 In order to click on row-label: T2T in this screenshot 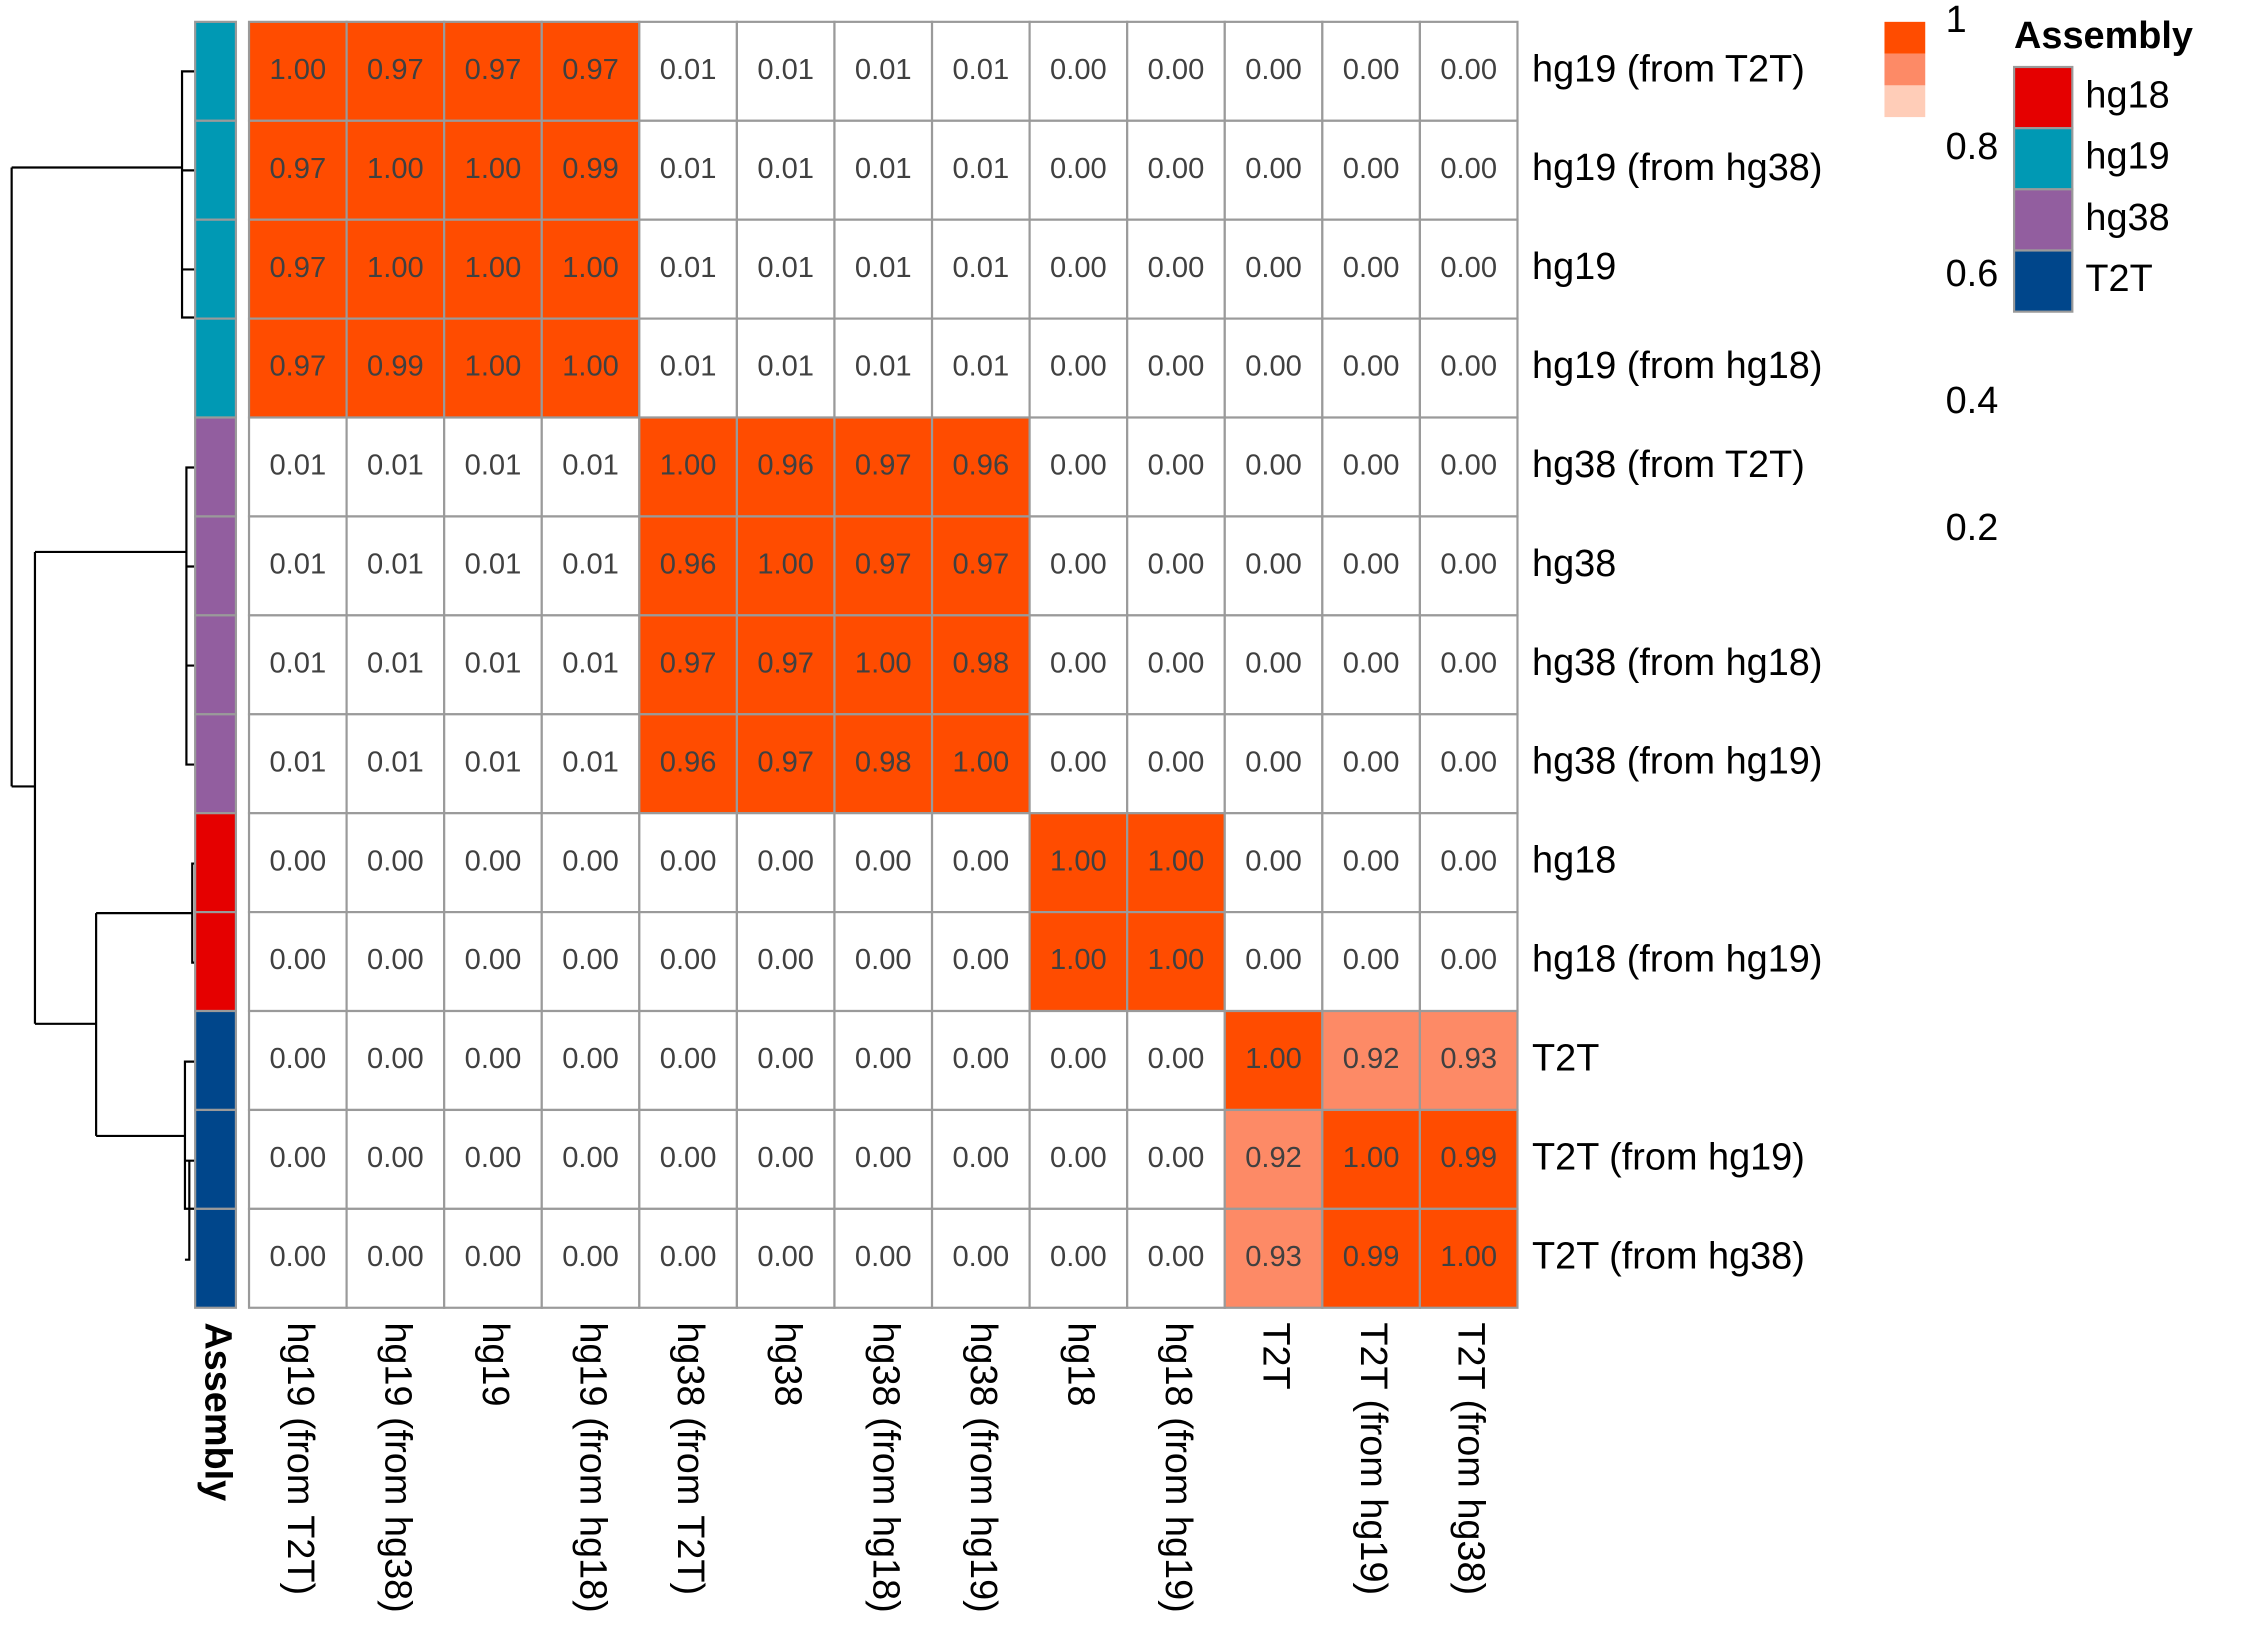, I will do `click(1565, 1058)`.